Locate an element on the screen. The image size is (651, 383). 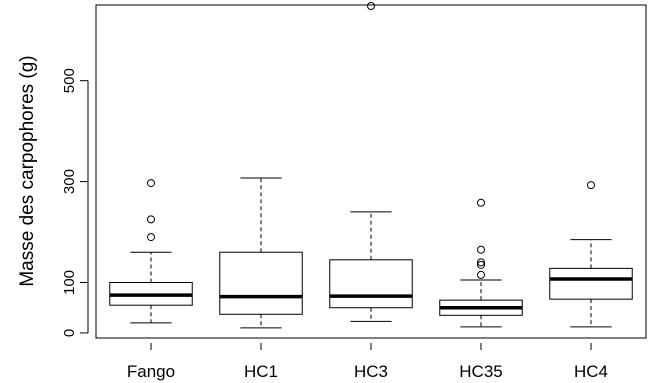
x-tick-label-hc3: HC3 is located at coordinates (371, 371).